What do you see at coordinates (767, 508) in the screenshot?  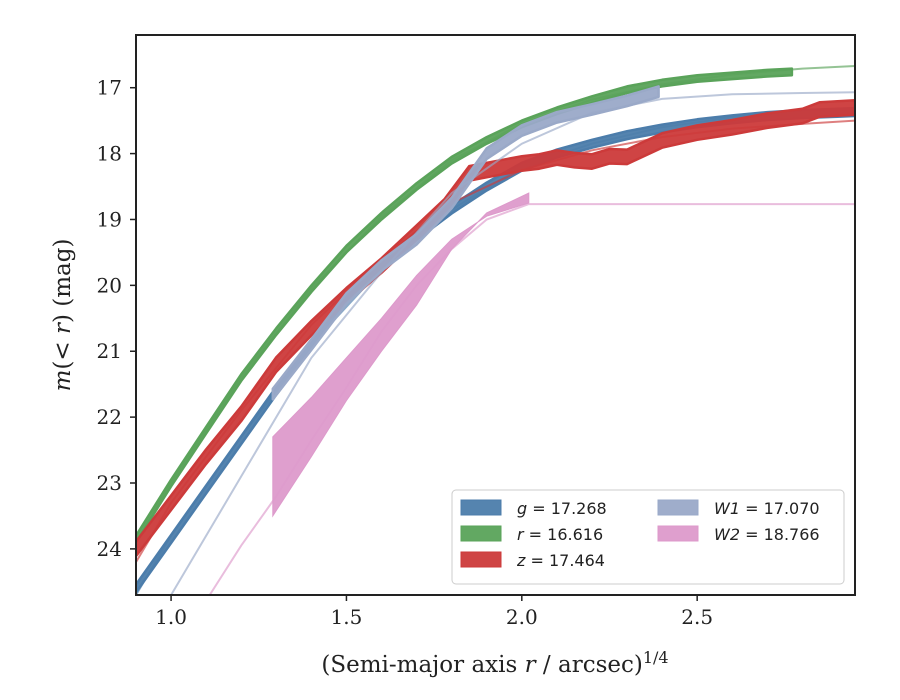 I see `legend-label-w1: W1 = 17.070` at bounding box center [767, 508].